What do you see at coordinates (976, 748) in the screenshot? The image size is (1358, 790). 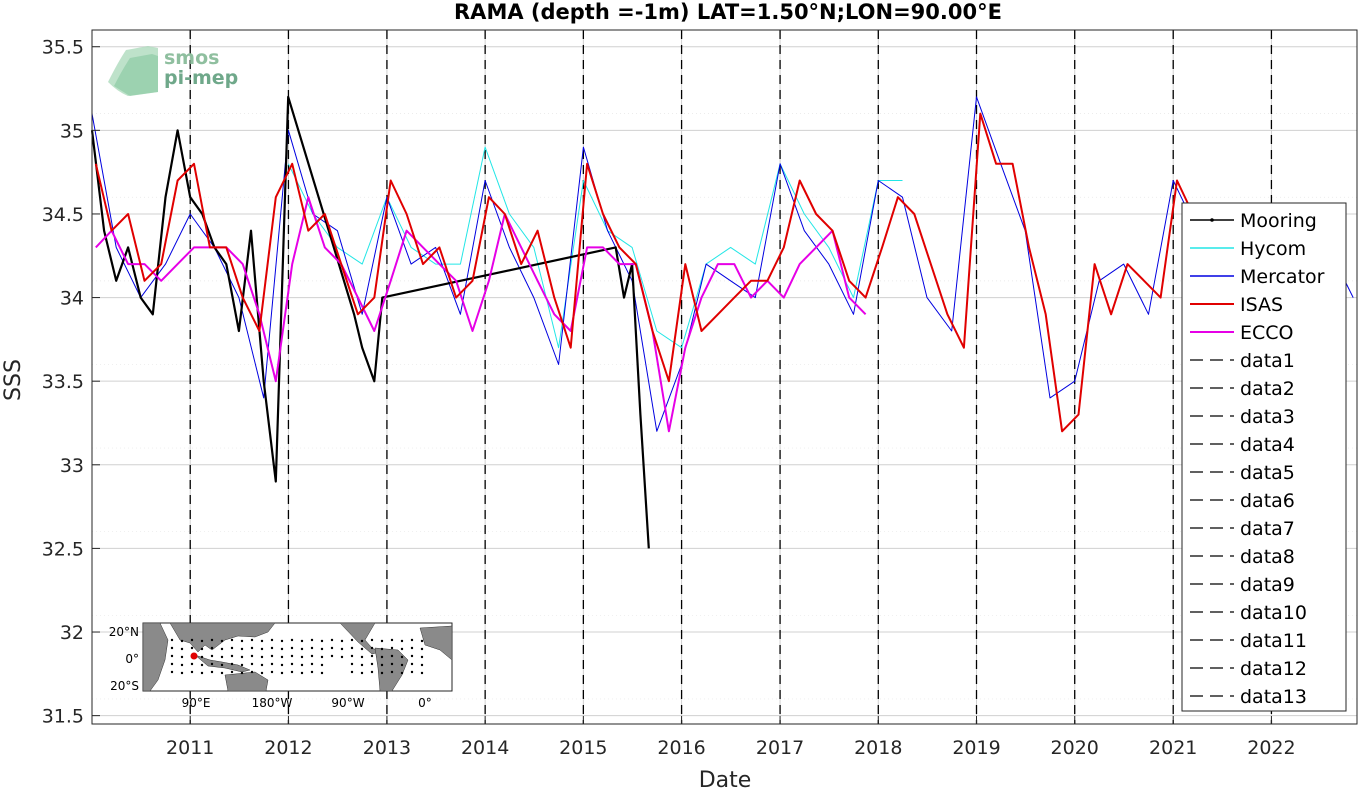 I see `x-tick-label: 2019` at bounding box center [976, 748].